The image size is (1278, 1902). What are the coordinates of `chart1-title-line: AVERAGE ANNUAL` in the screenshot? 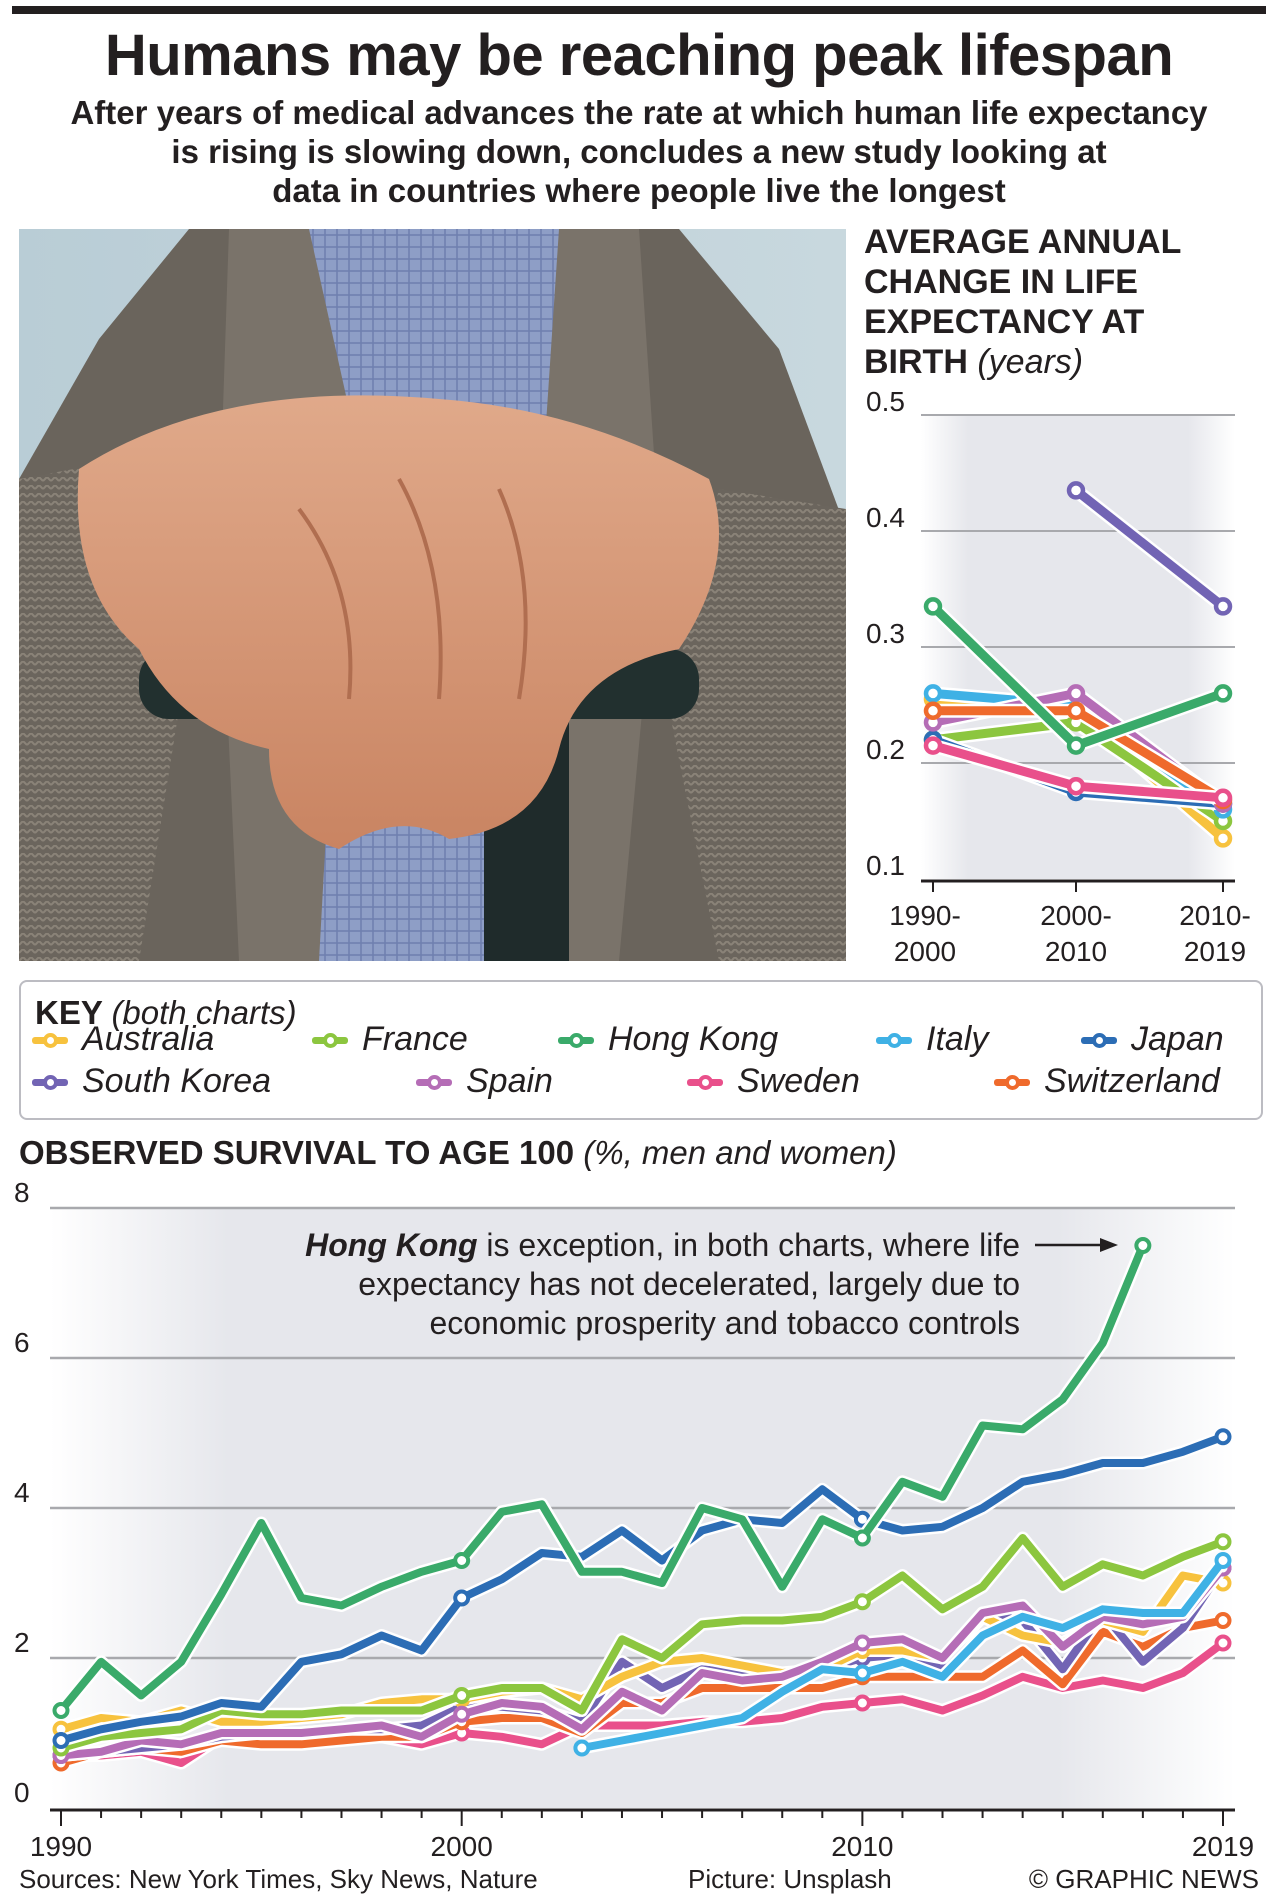 It's located at (1023, 242).